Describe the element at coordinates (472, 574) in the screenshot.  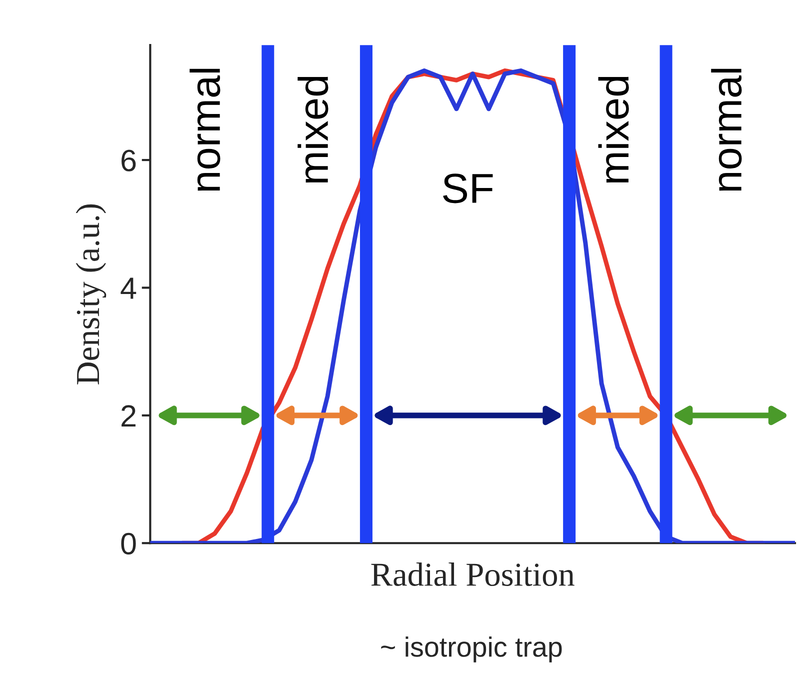
I see `x-axis-title: Radial Position` at that location.